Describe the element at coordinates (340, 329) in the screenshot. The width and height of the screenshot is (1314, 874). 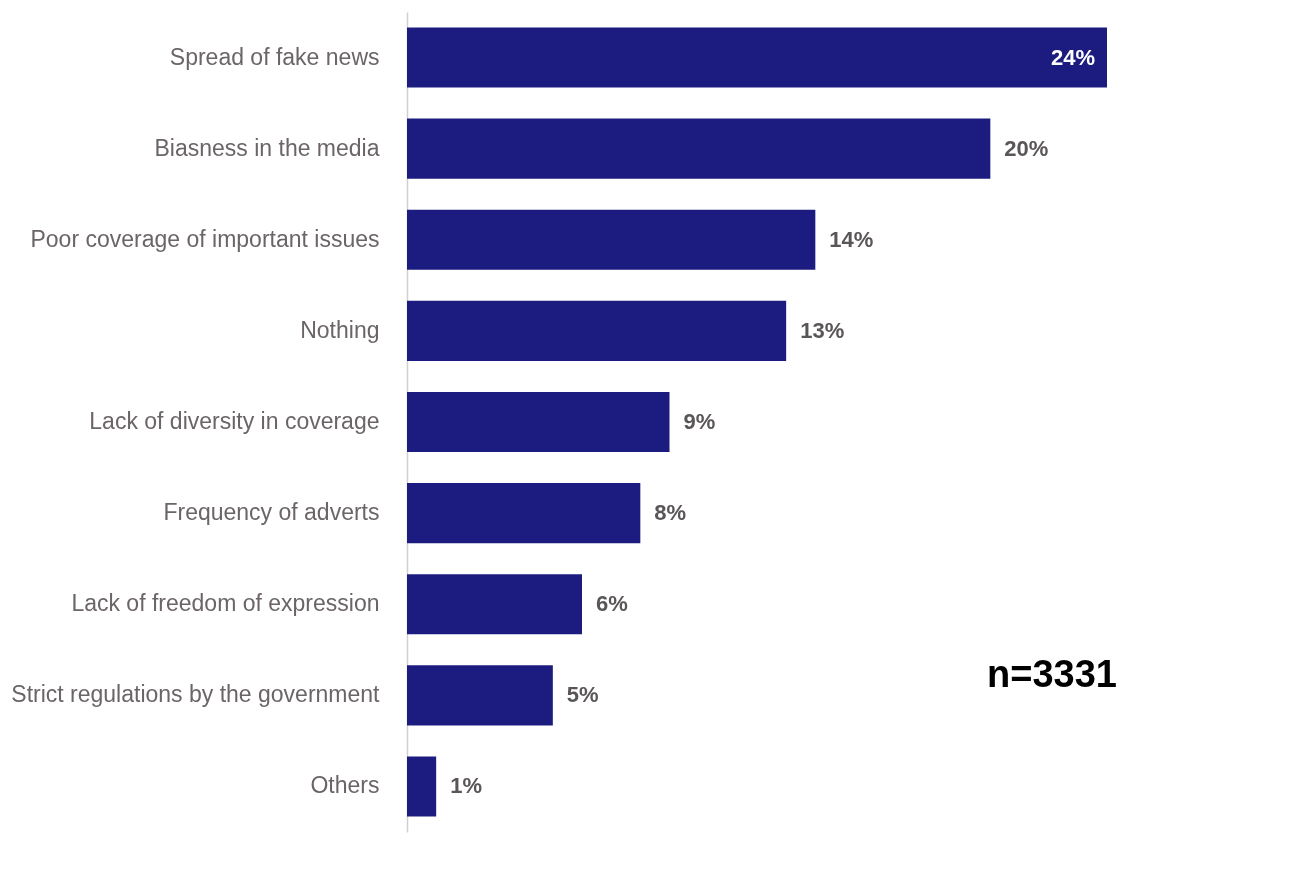
I see `y-tick-label: Nothing` at that location.